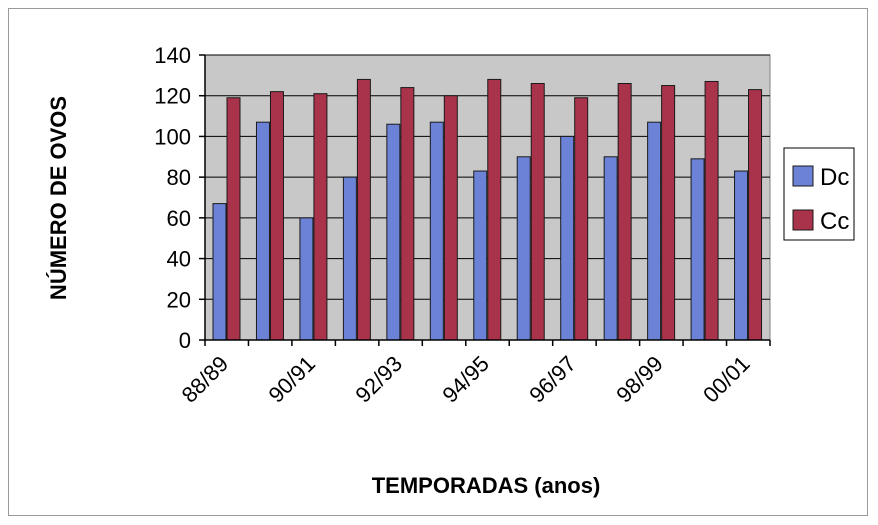 The width and height of the screenshot is (878, 525). Describe the element at coordinates (292, 379) in the screenshot. I see `x-tick-label: 90/91` at that location.